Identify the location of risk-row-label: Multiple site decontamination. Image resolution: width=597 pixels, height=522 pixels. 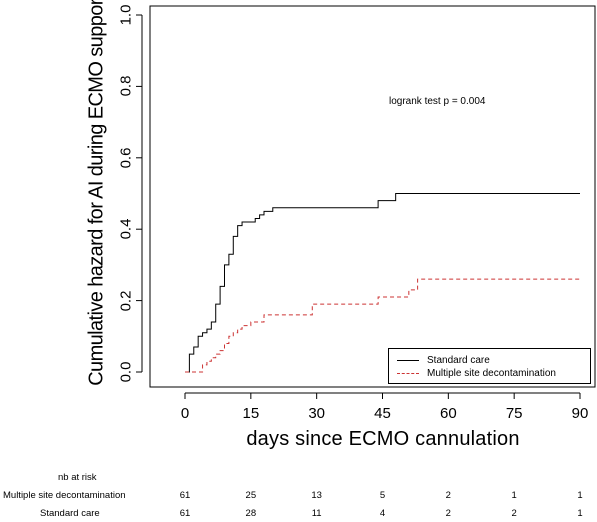
(64, 495).